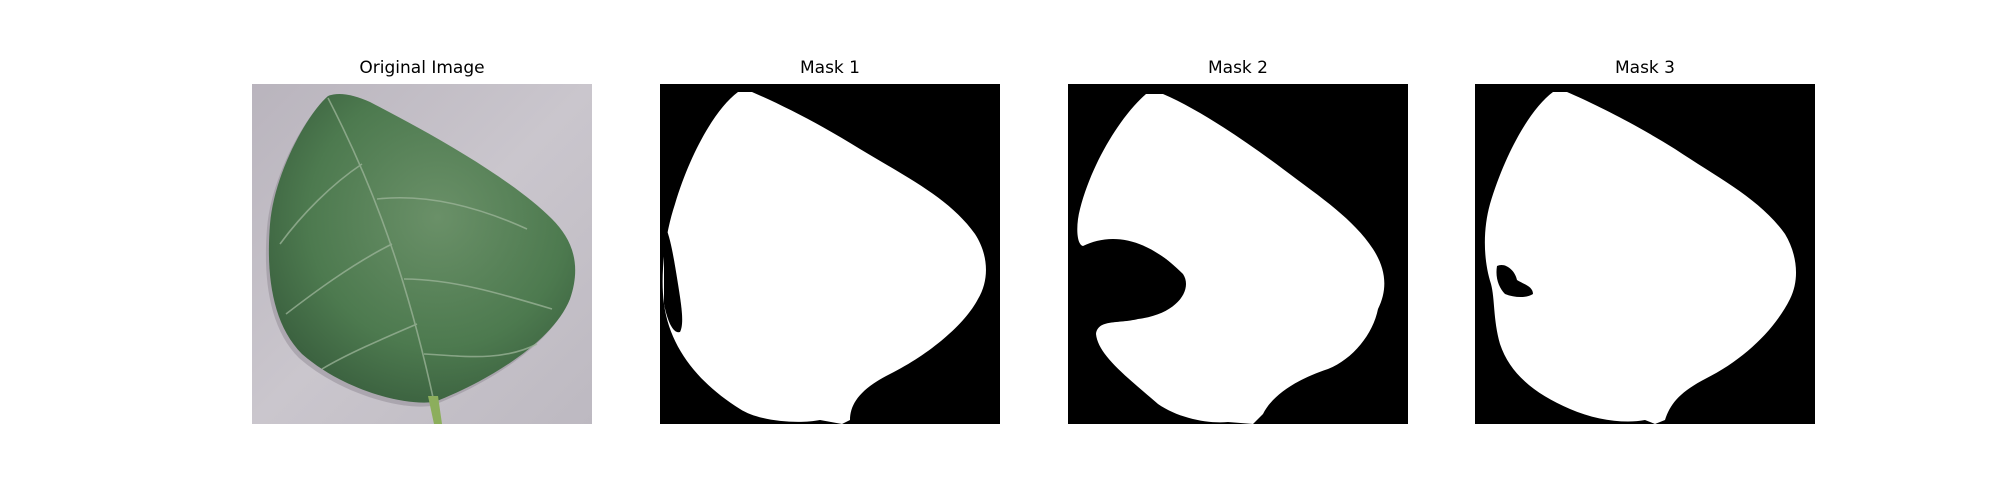 This screenshot has height=500, width=2000. Describe the element at coordinates (422, 254) in the screenshot. I see `original-leaf-photo` at that location.